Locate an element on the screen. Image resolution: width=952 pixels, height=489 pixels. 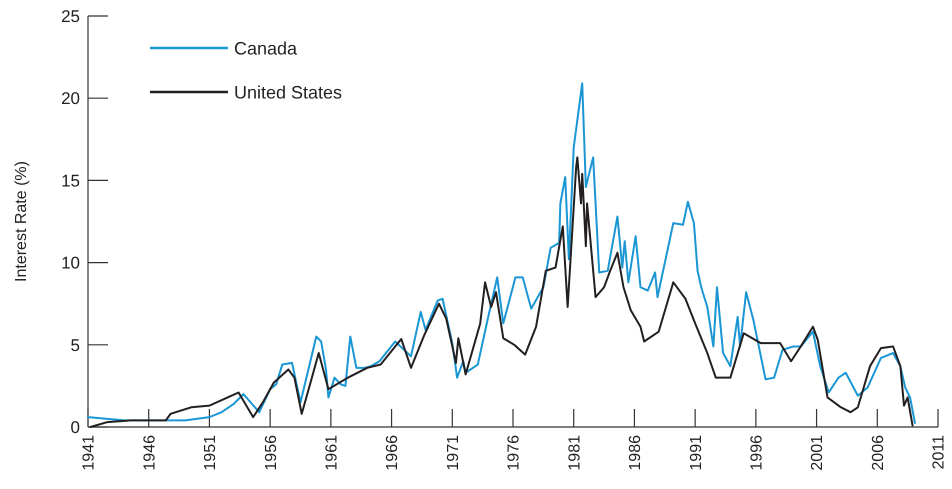
x-tick-label: 1996 is located at coordinates (757, 452).